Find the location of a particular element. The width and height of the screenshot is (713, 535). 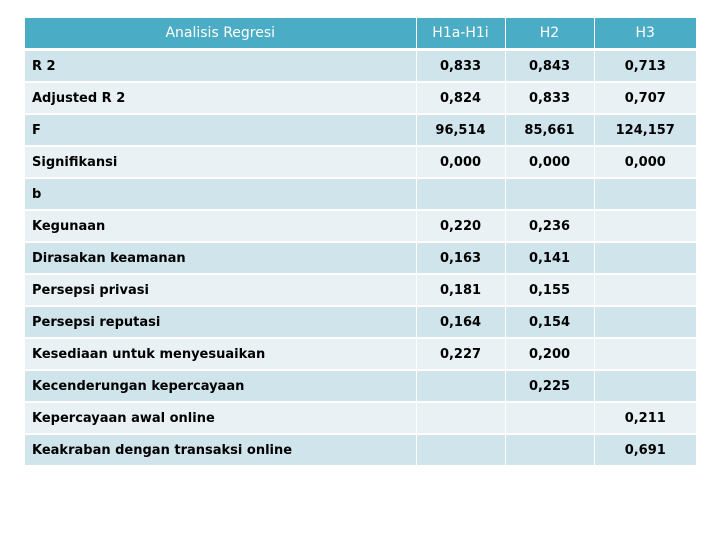

header-analisis-regresi: Analisis Regresi is located at coordinates (221, 34).